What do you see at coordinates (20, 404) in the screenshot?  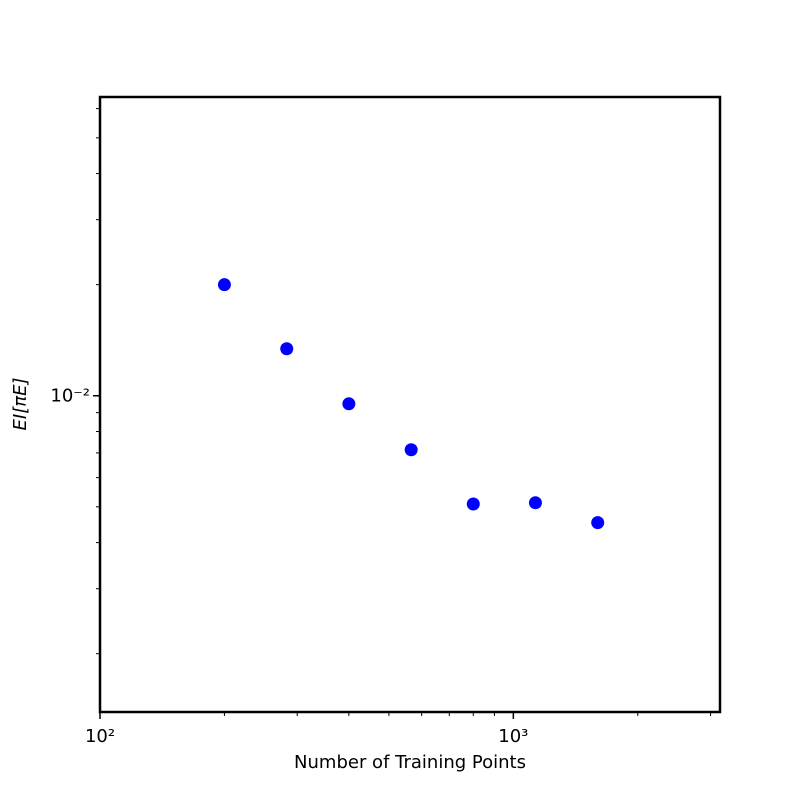 I see `y-axis-label: EI[πE]` at bounding box center [20, 404].